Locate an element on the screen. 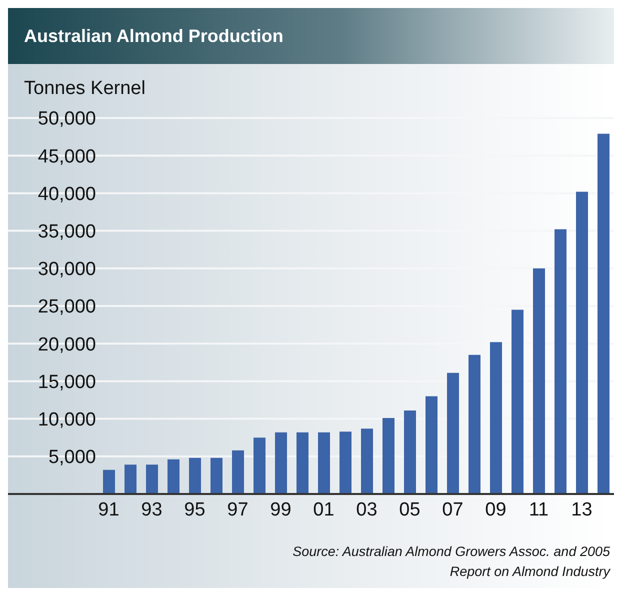 Image resolution: width=622 pixels, height=596 pixels. y-tick-label: 5,000 is located at coordinates (72, 457).